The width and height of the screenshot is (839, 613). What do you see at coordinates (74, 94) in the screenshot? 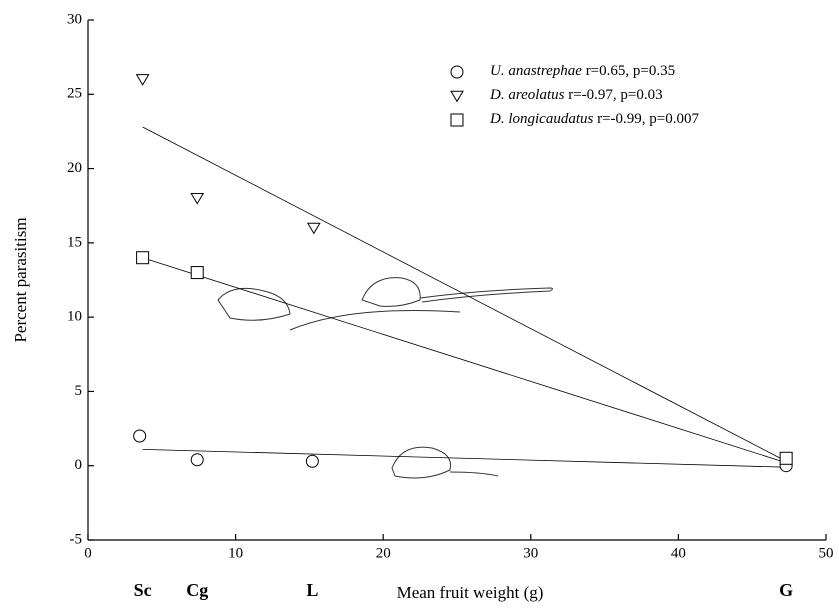
I see `y-tick-label: 25` at bounding box center [74, 94].